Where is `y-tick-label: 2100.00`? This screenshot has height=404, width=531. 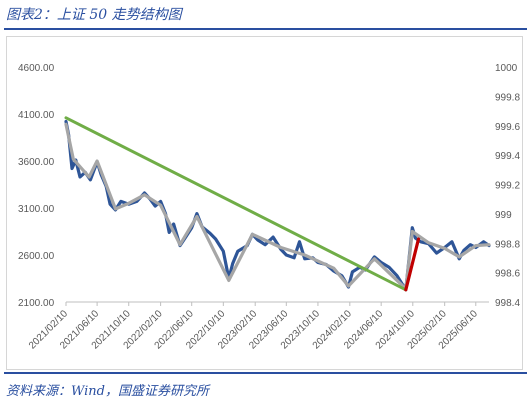
y-tick-label: 2100.00 is located at coordinates (36, 303).